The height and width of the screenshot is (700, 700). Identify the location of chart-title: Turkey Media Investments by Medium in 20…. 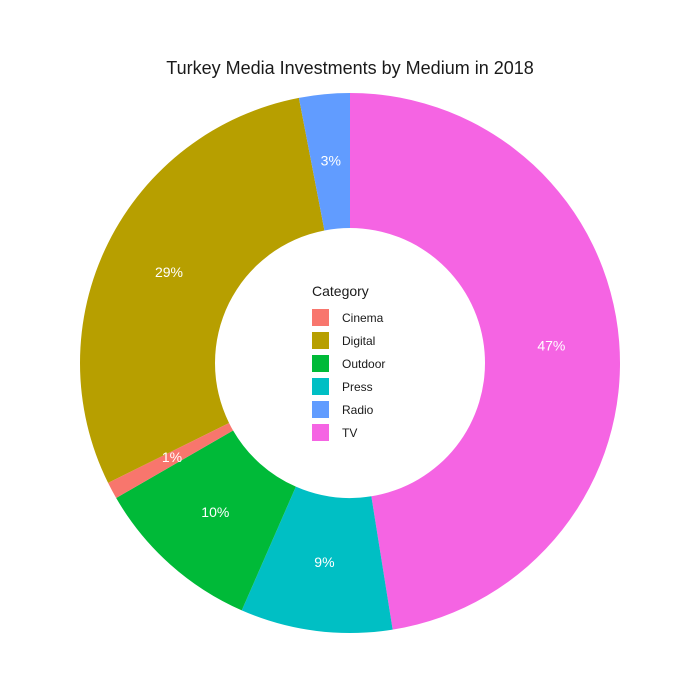
(350, 68).